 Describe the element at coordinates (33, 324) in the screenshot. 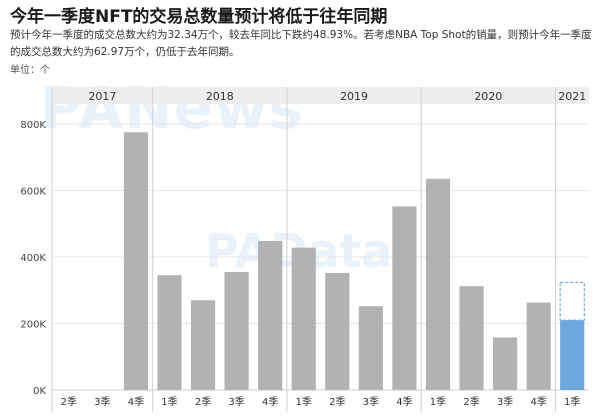

I see `y-tick-label: 200K` at that location.